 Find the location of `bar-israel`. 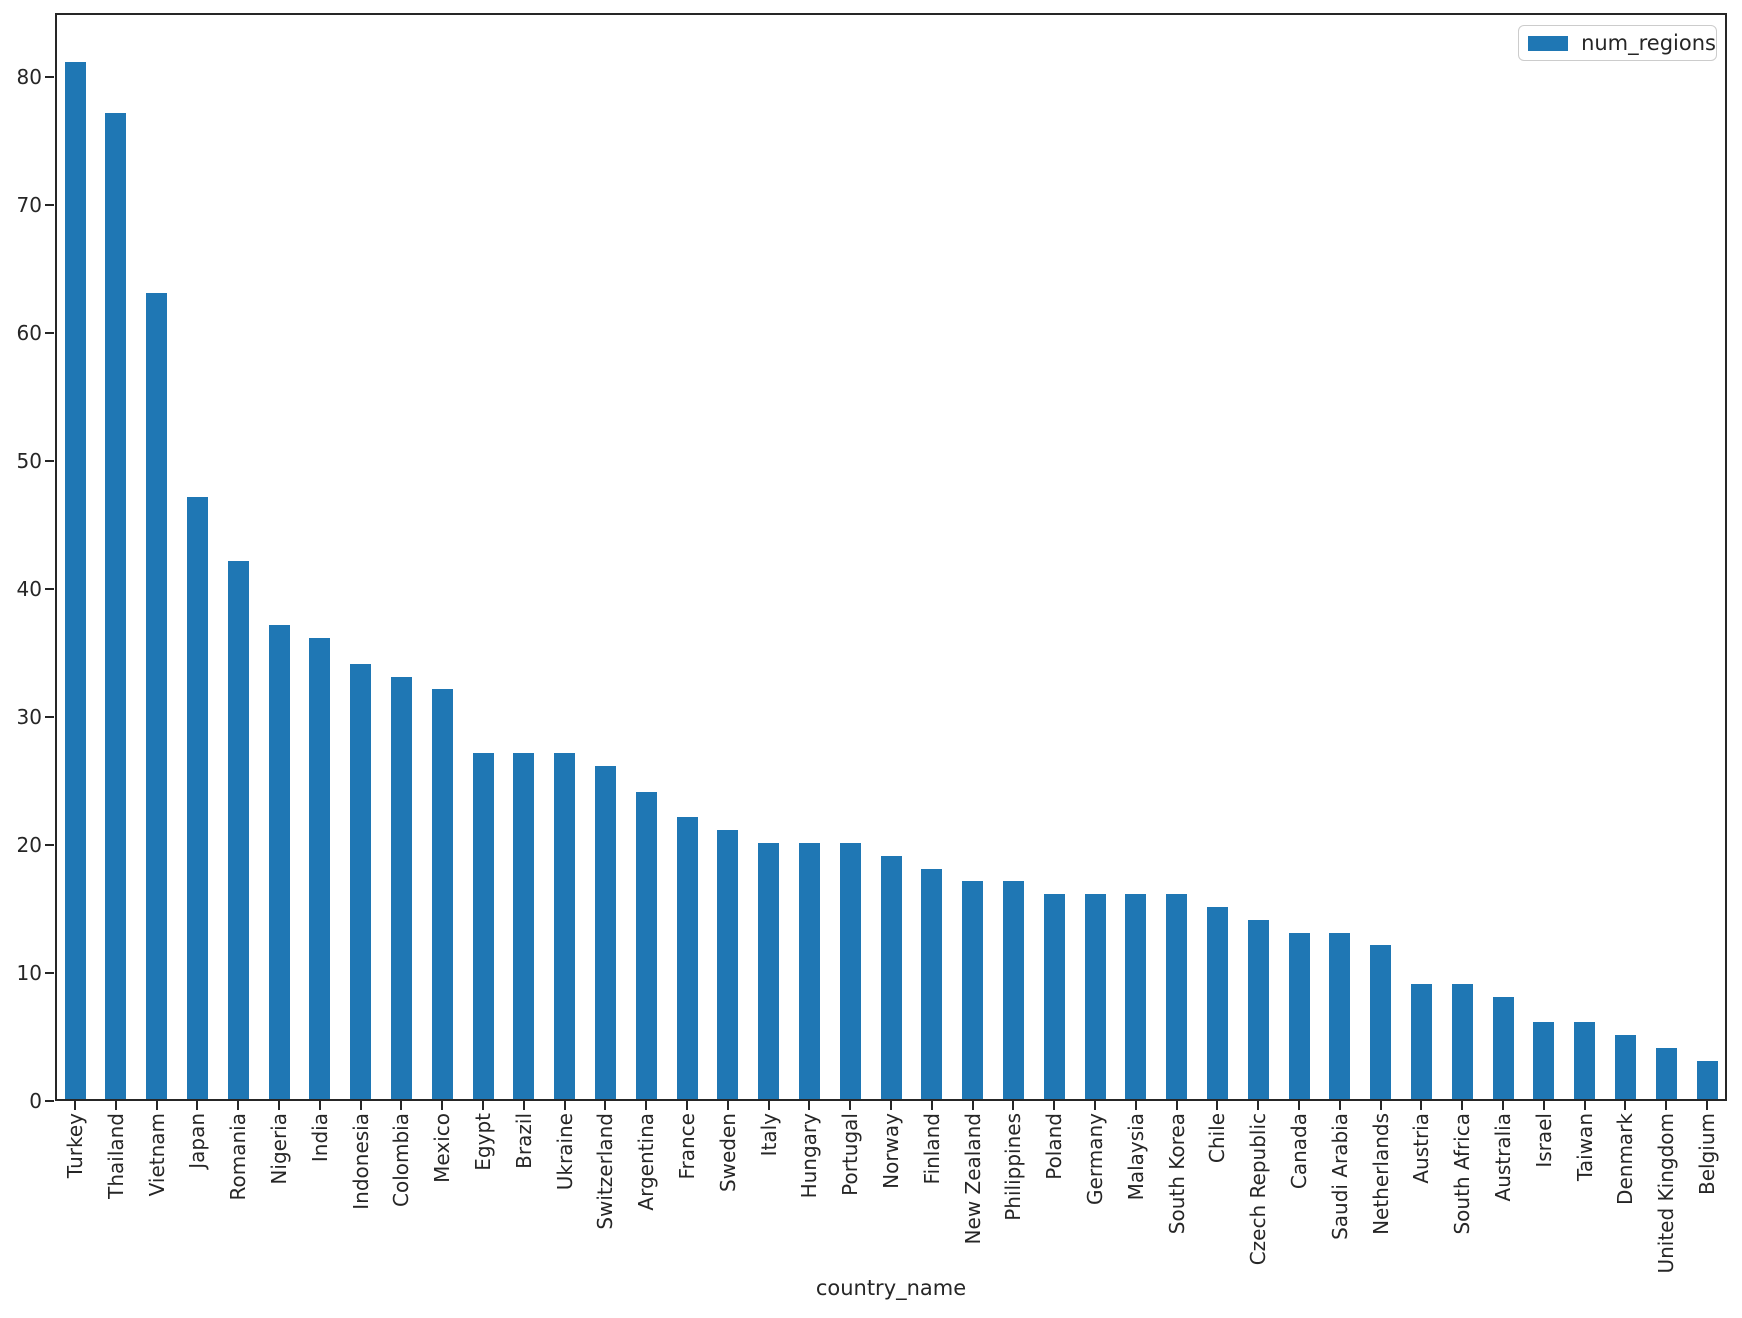

bar-israel is located at coordinates (1544, 1060).